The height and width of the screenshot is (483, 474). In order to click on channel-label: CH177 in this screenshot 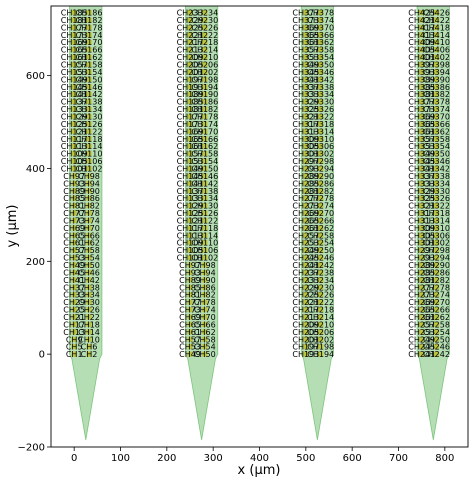, I will do `click(190, 117)`.